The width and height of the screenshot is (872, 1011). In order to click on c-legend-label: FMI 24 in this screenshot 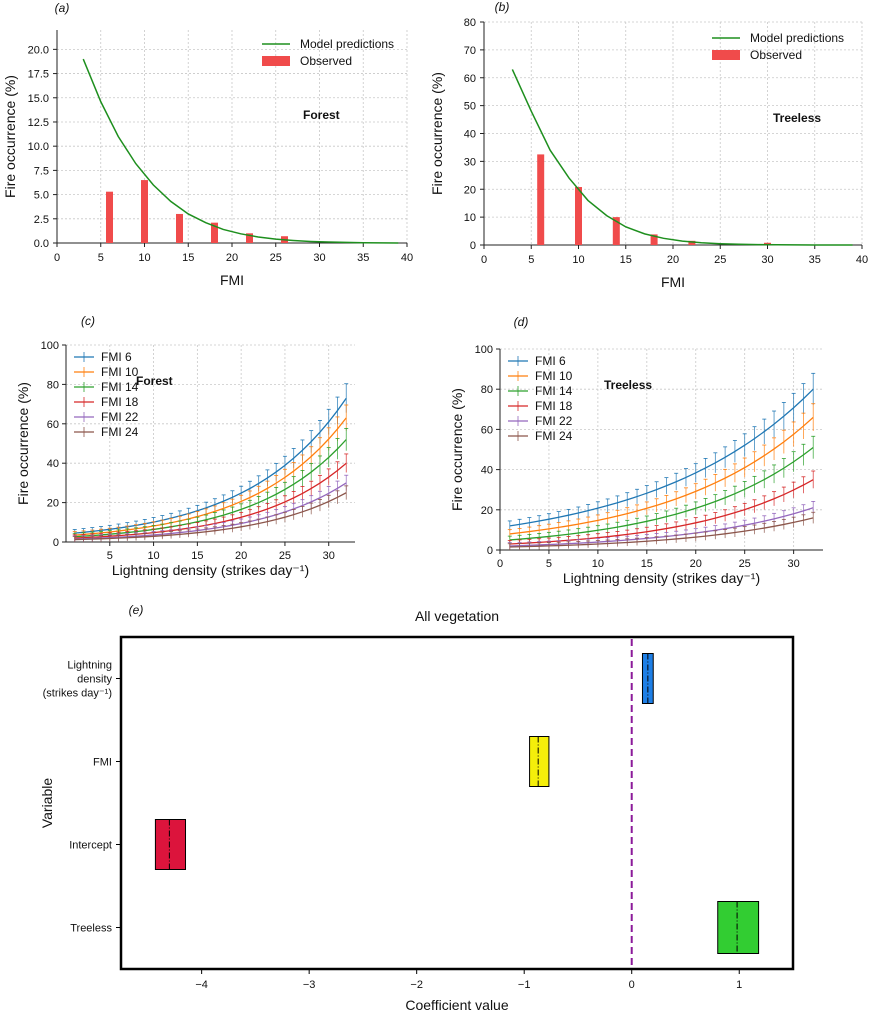, I will do `click(120, 432)`.